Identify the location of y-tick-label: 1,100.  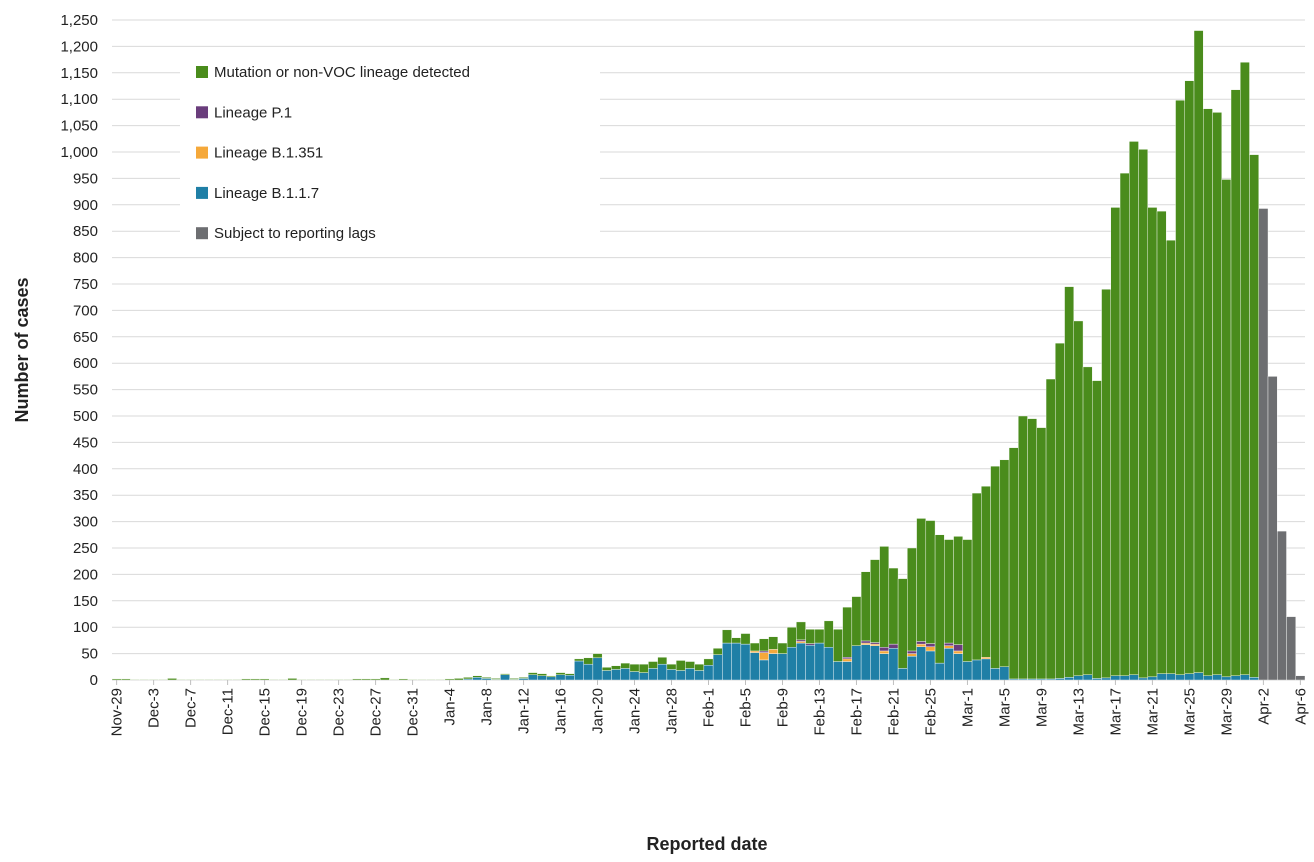
(79, 99).